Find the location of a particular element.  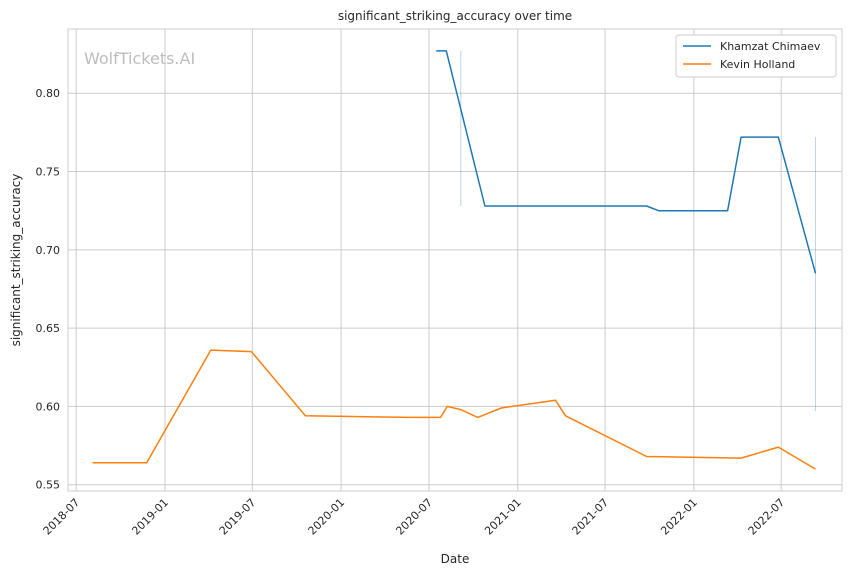

legend: Khamzat Chimaev Kevin Holland is located at coordinates (756, 56).